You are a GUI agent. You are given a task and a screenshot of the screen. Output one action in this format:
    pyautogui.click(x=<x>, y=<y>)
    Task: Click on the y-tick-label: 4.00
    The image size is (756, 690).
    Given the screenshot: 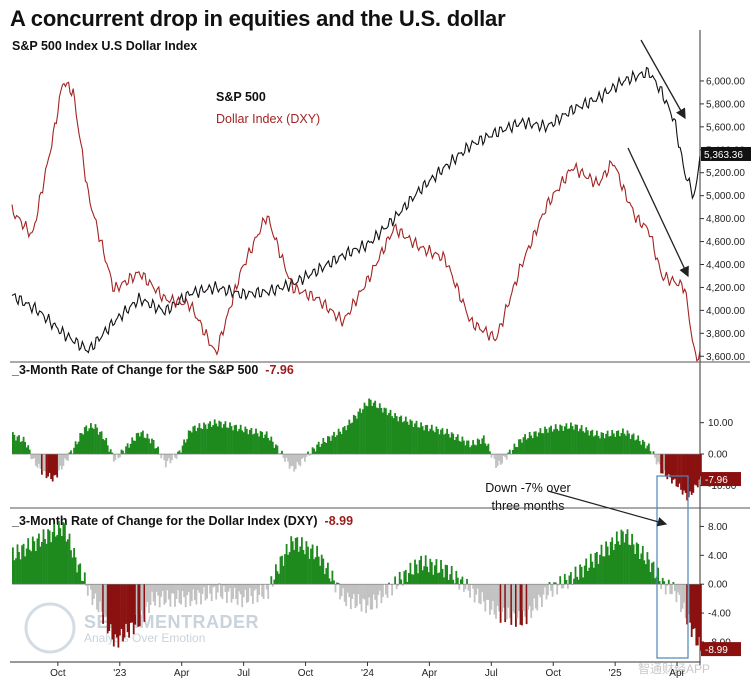 What is the action you would take?
    pyautogui.click(x=718, y=556)
    